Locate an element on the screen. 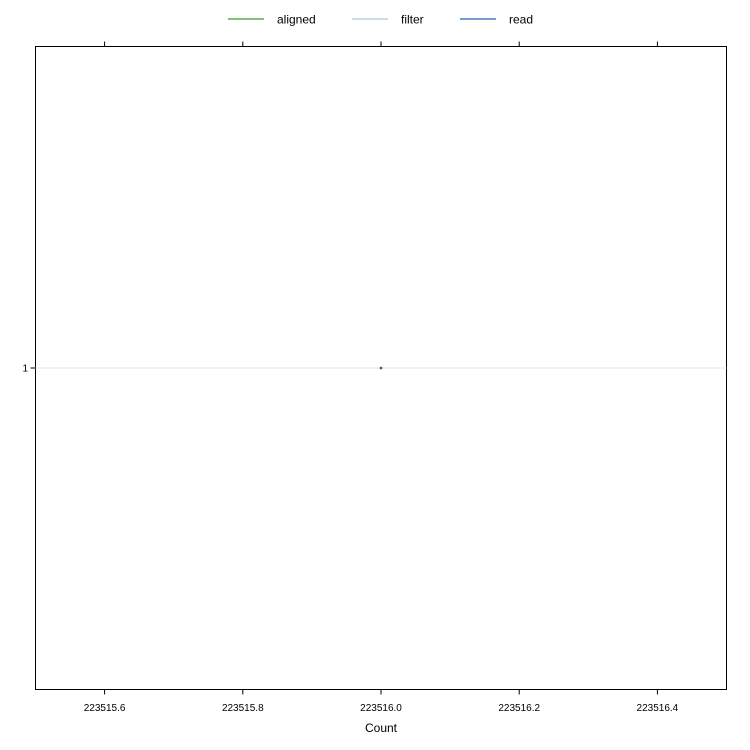 The width and height of the screenshot is (750, 750). y-axis: 1 is located at coordinates (29, 369).